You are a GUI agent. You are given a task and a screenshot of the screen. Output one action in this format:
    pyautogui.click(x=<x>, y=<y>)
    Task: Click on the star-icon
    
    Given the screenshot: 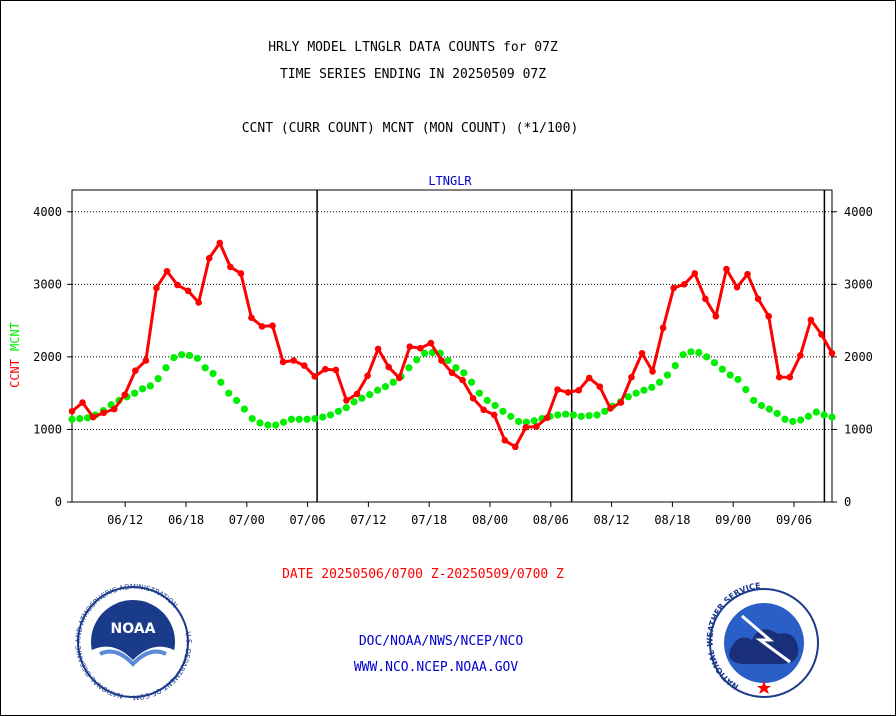 What is the action you would take?
    pyautogui.click(x=764, y=687)
    